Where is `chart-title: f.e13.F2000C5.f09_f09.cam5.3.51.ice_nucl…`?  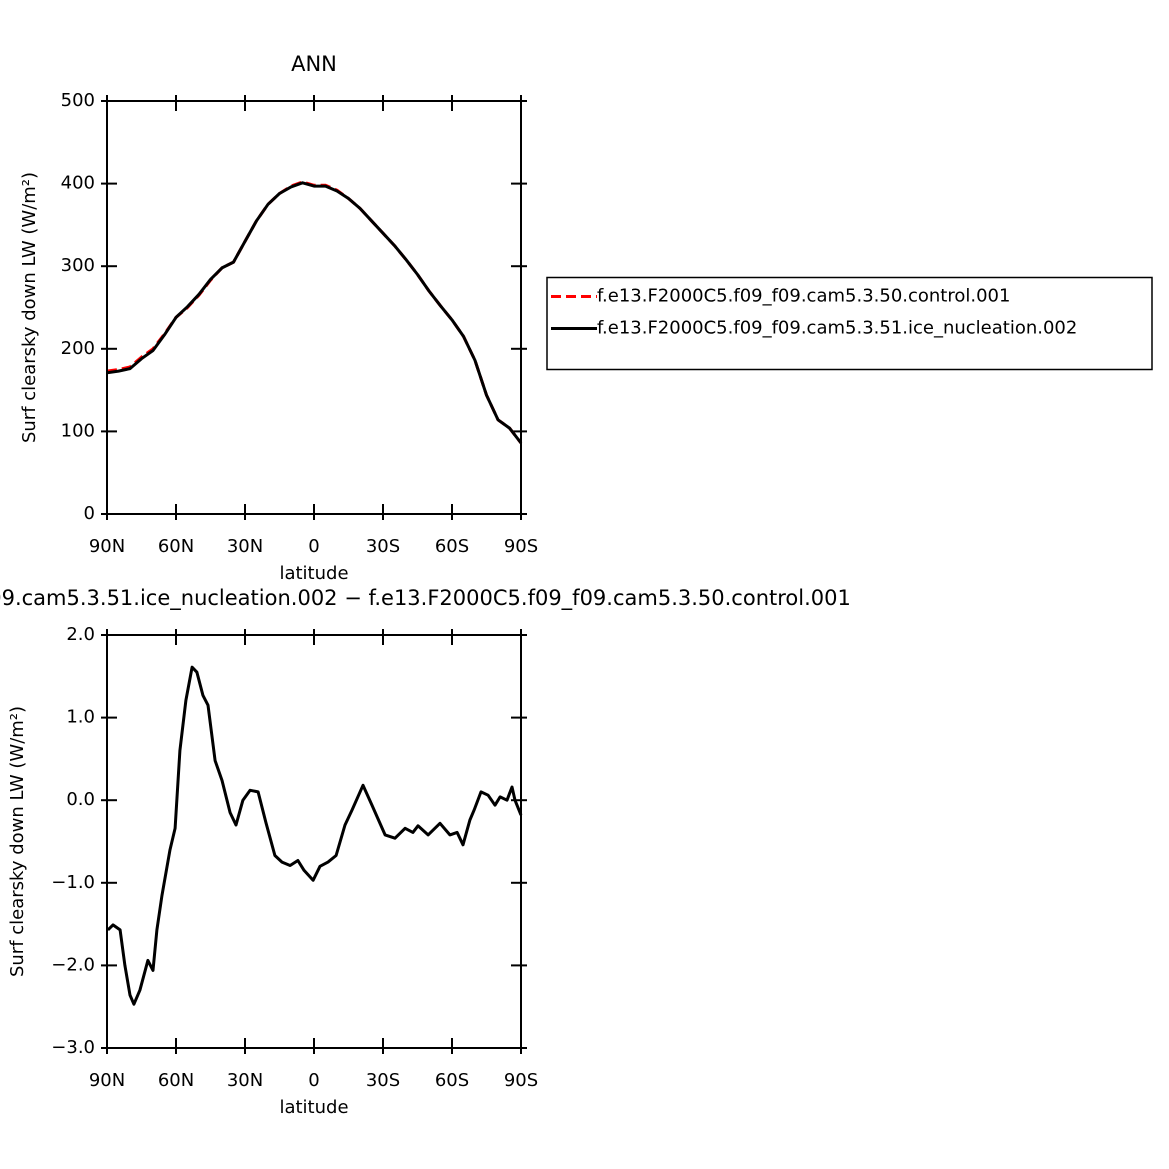 chart-title: f.e13.F2000C5.f09_f09.cam5.3.51.ice_nucl… is located at coordinates (425, 598).